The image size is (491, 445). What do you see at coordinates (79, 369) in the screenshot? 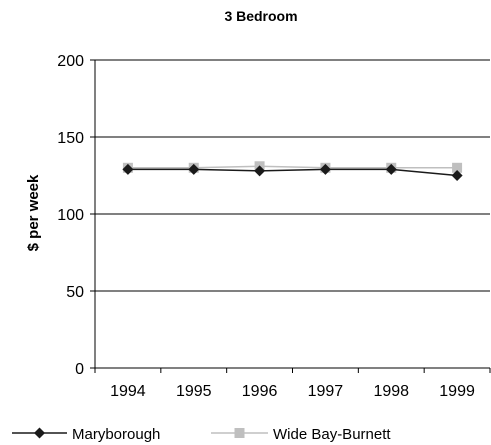
I see `y-tick-label-0: 0` at bounding box center [79, 369].